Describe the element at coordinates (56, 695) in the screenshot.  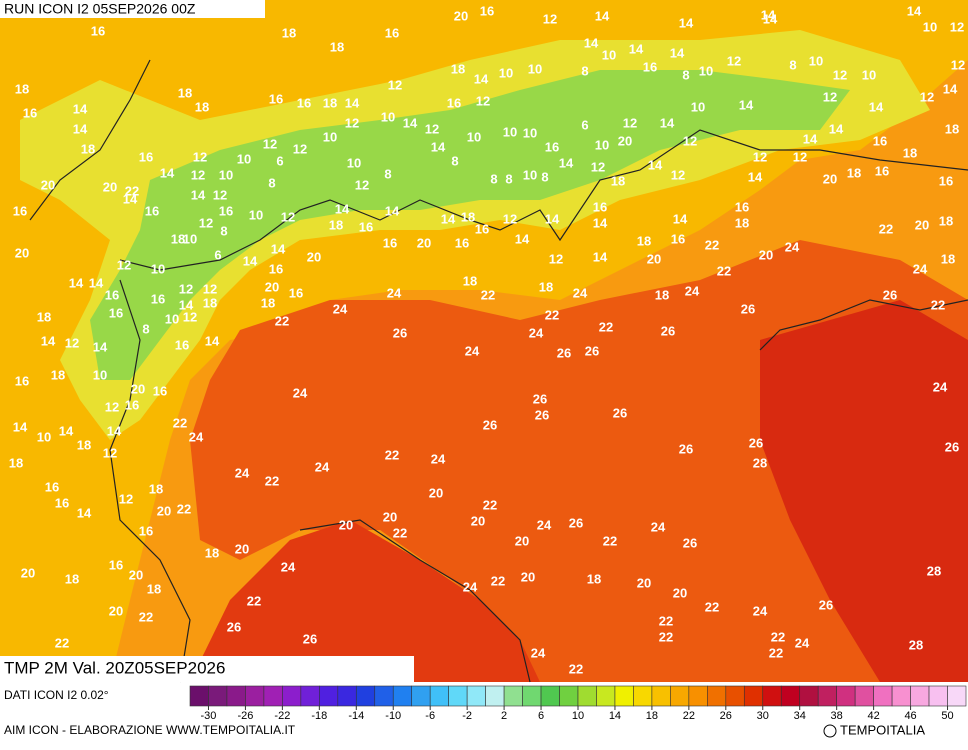
I see `source: DATI ICON I2 0.02°` at that location.